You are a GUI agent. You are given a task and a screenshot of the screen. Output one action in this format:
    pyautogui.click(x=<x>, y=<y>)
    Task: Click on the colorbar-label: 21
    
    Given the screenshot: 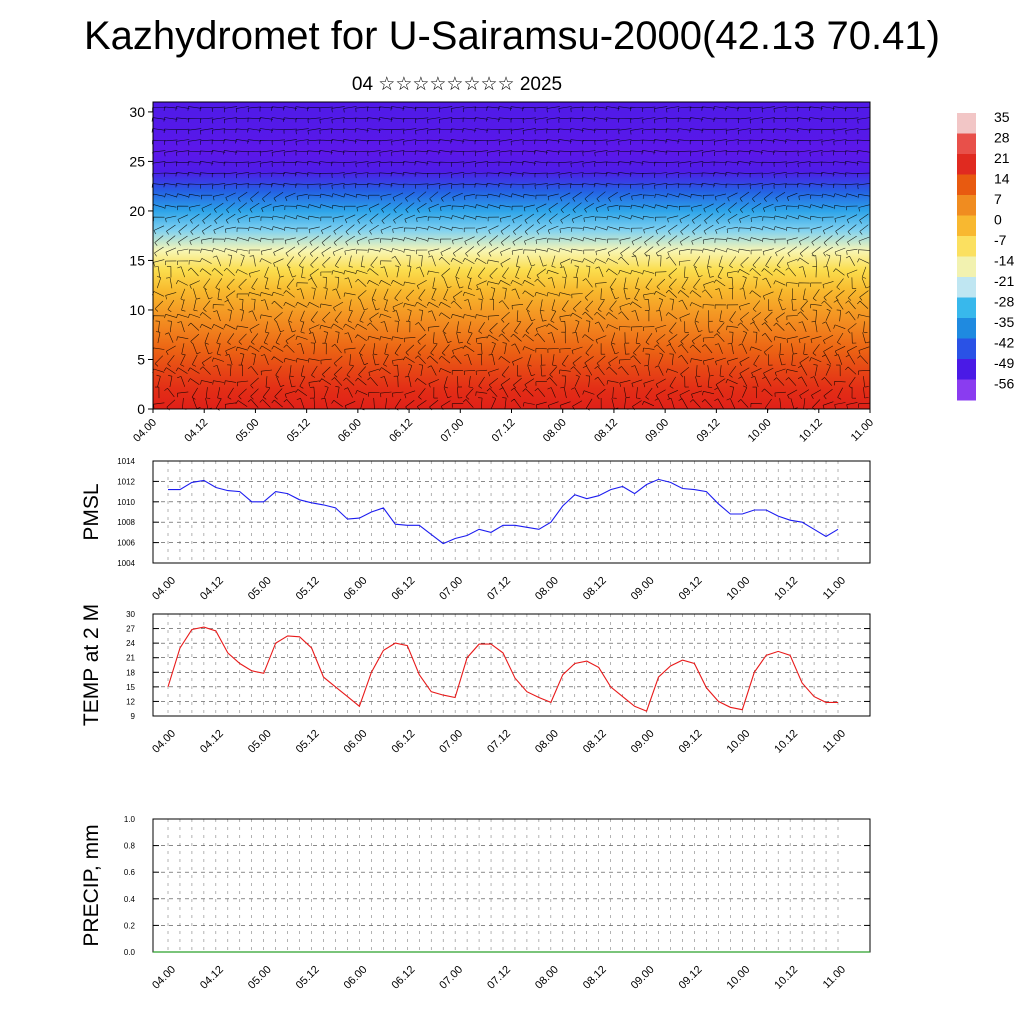 What is the action you would take?
    pyautogui.click(x=1002, y=158)
    